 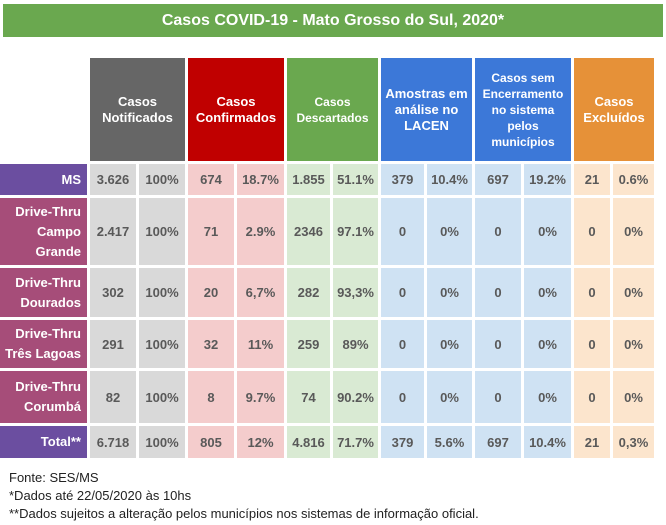 I want to click on row-label: Drive-Thru Corumbá, so click(x=43, y=397).